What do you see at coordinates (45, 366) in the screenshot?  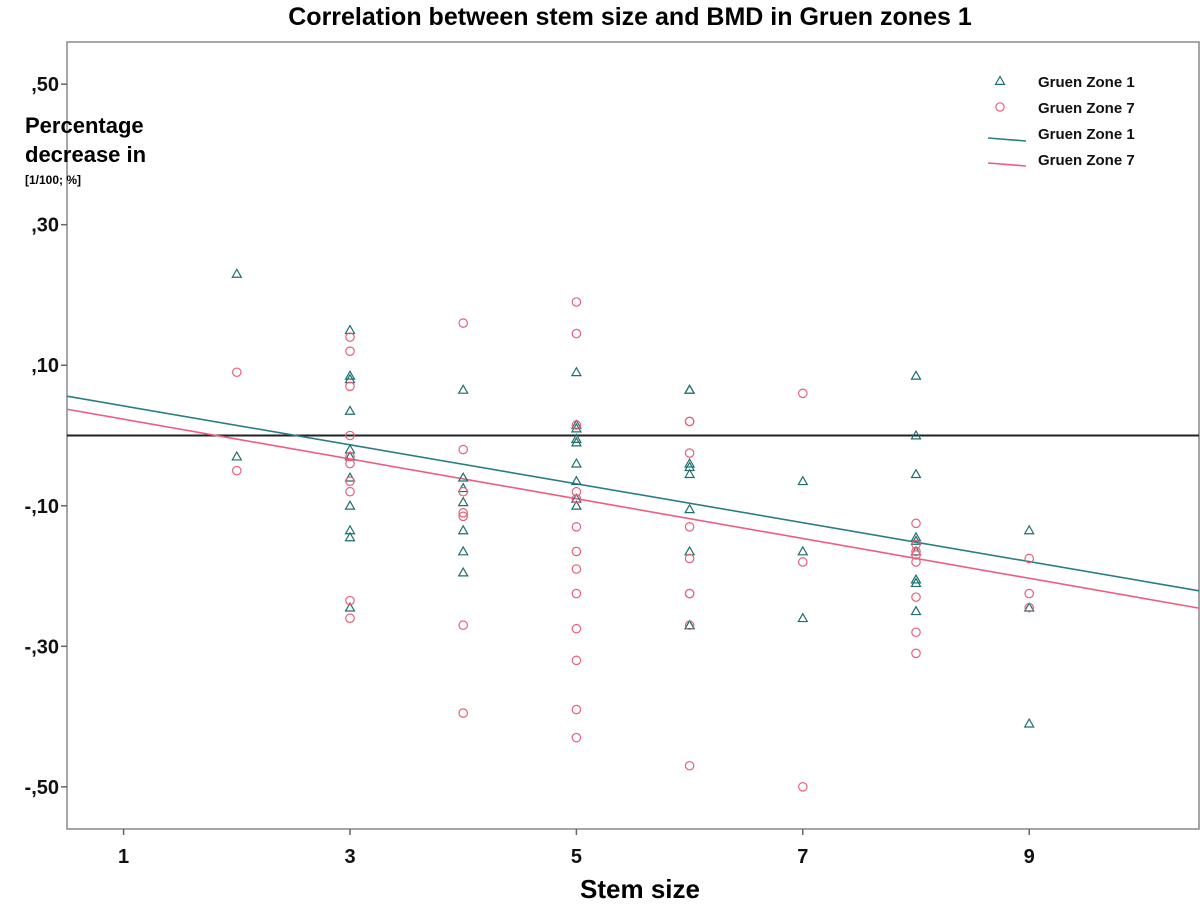 I see `y-tick-label: ,10` at bounding box center [45, 366].